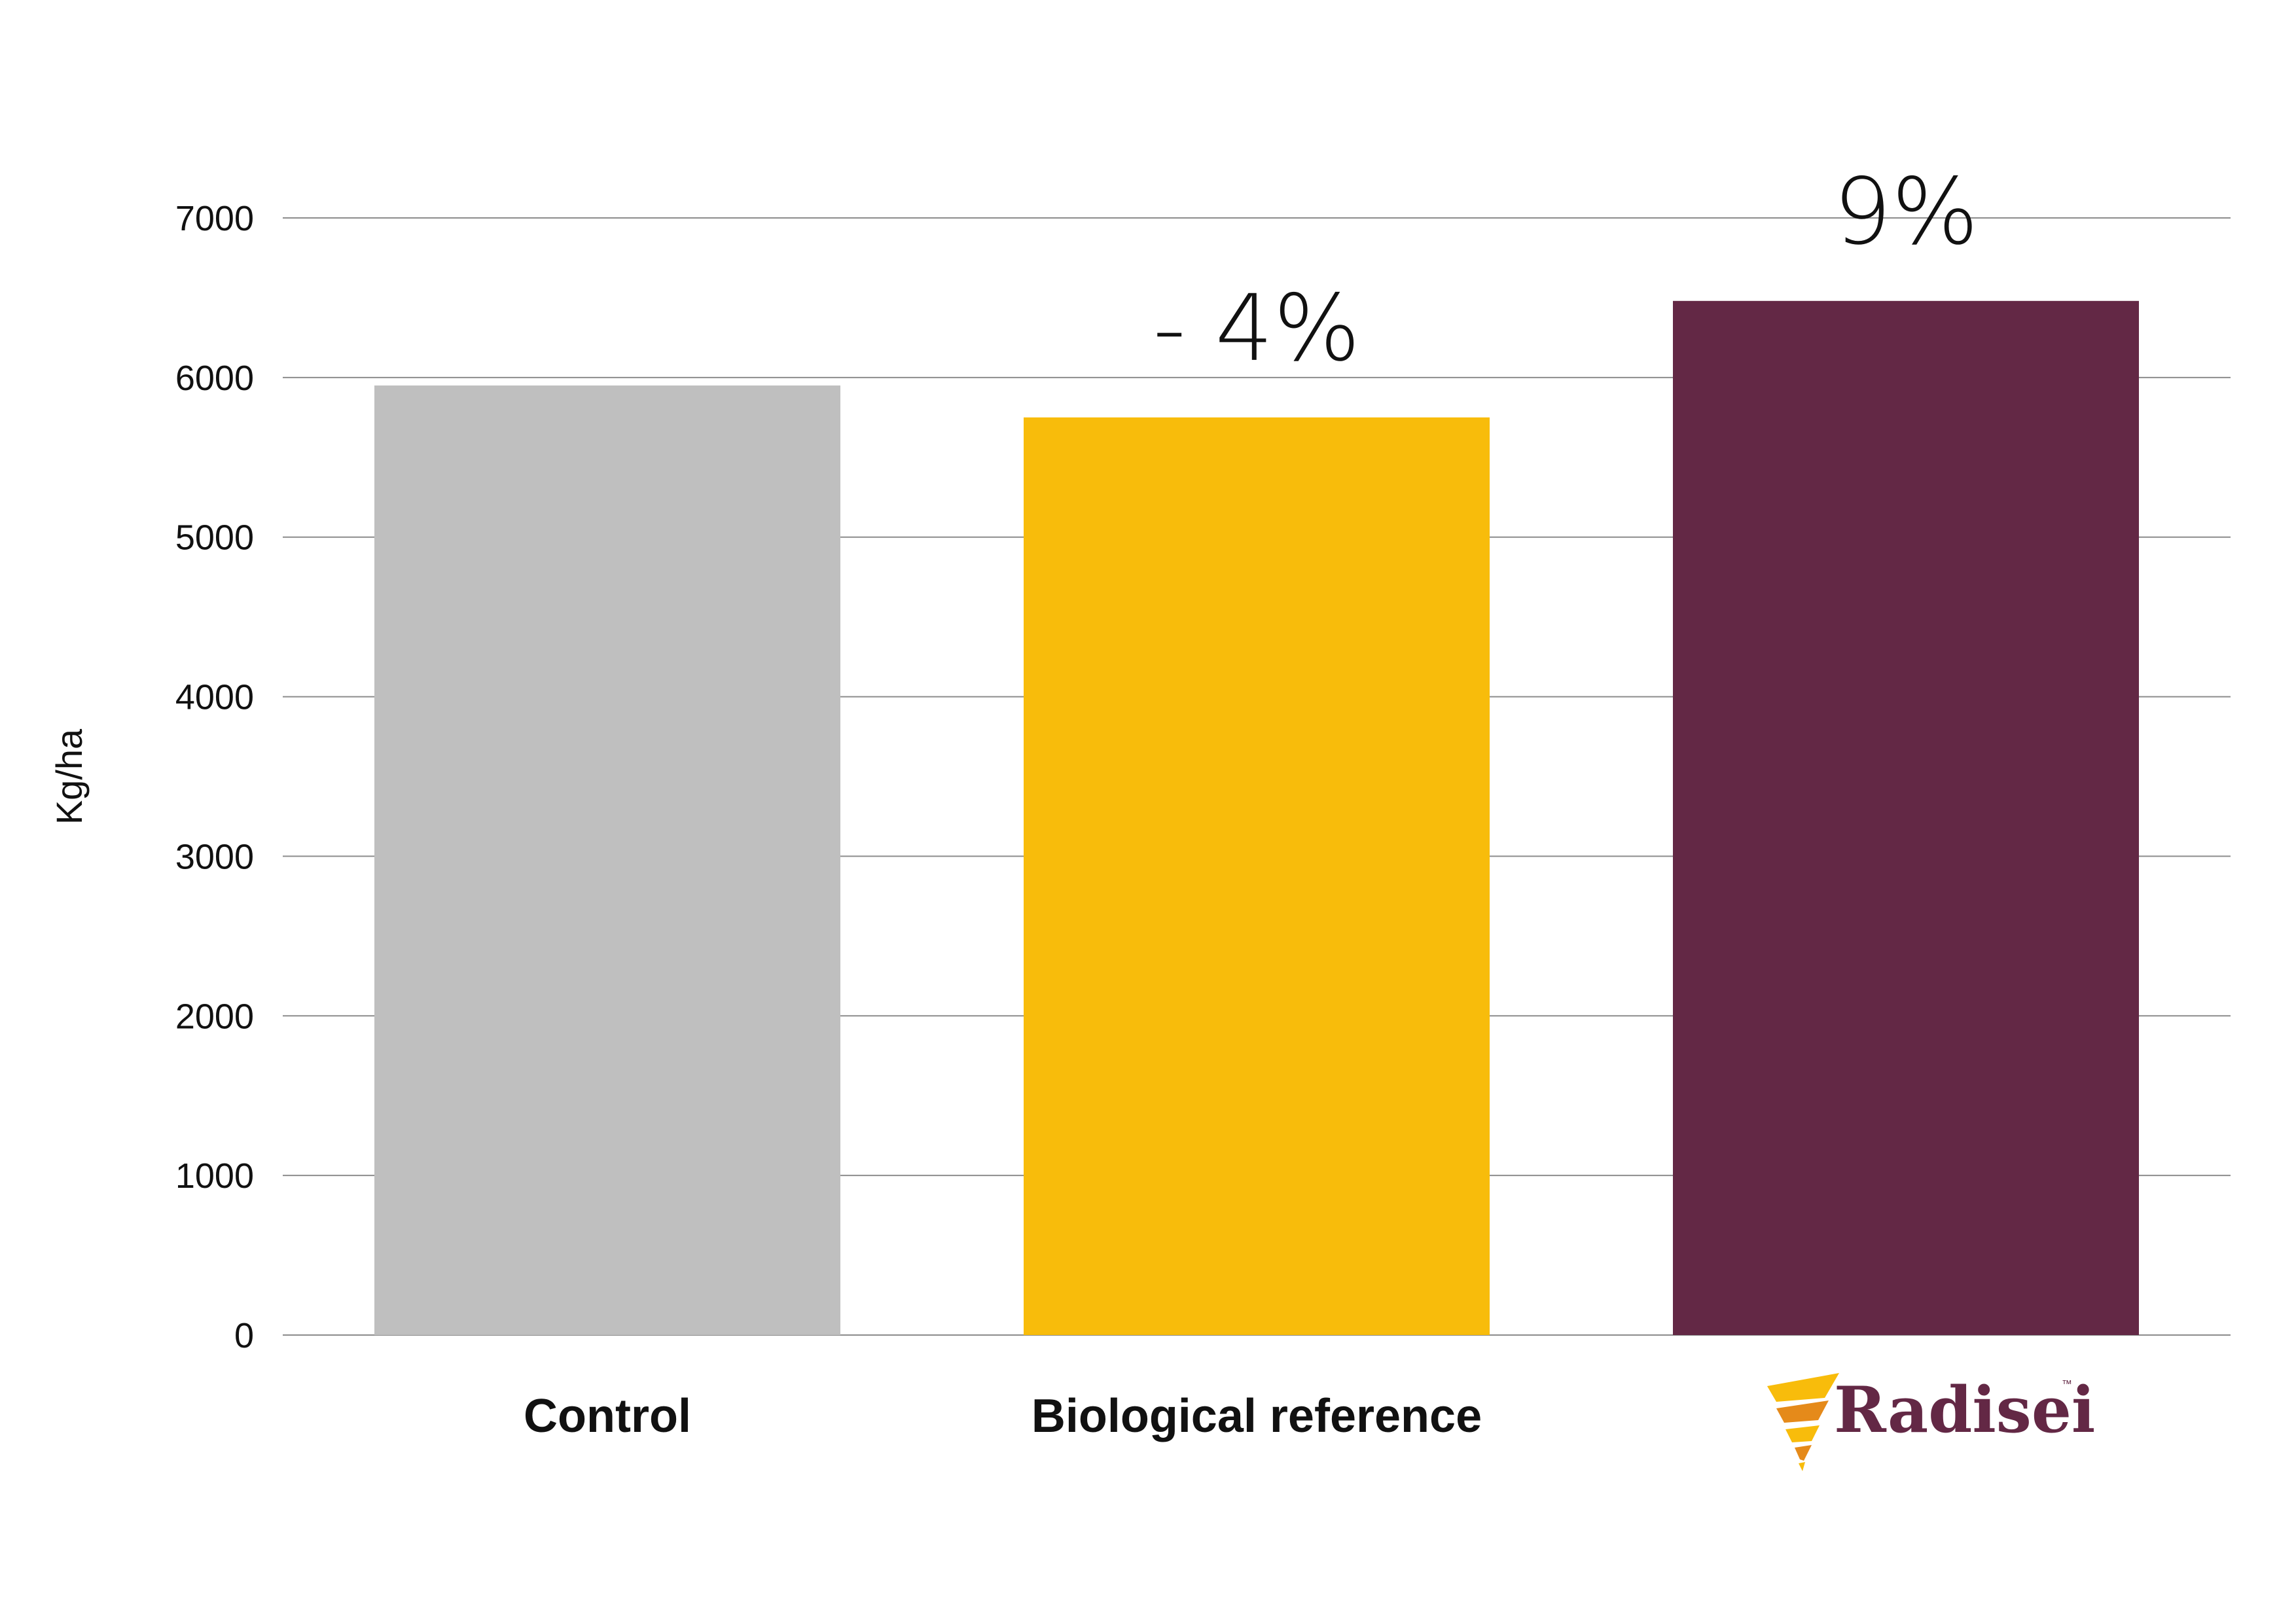 This screenshot has height=1623, width=2296. What do you see at coordinates (214, 538) in the screenshot?
I see `y-tick-label: 5000` at bounding box center [214, 538].